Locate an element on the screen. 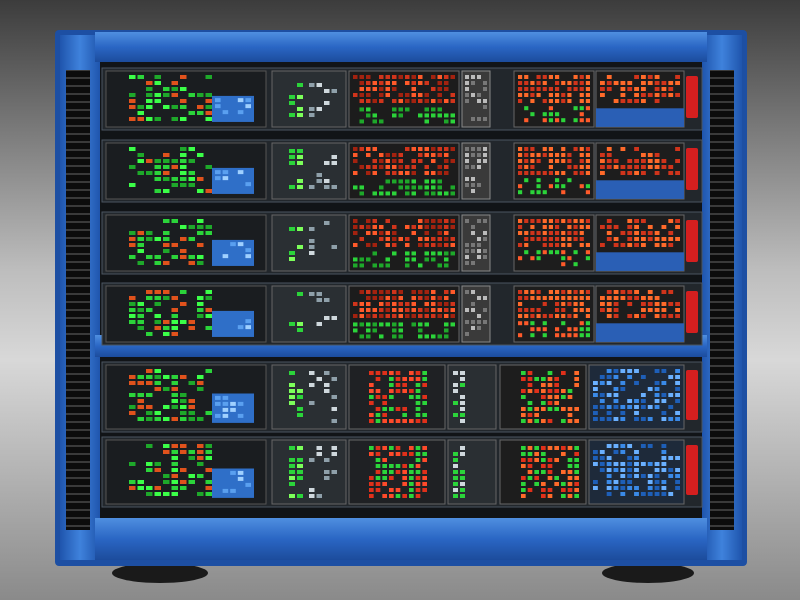  left-vent is located at coordinates (78, 300).